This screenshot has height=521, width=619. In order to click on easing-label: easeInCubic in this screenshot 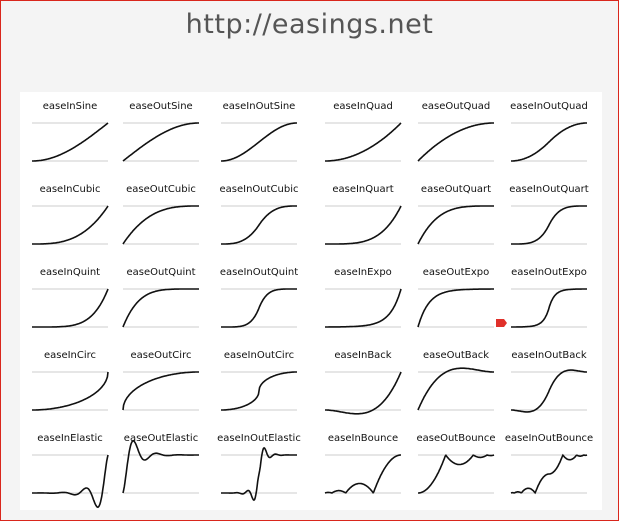, I will do `click(70, 189)`.